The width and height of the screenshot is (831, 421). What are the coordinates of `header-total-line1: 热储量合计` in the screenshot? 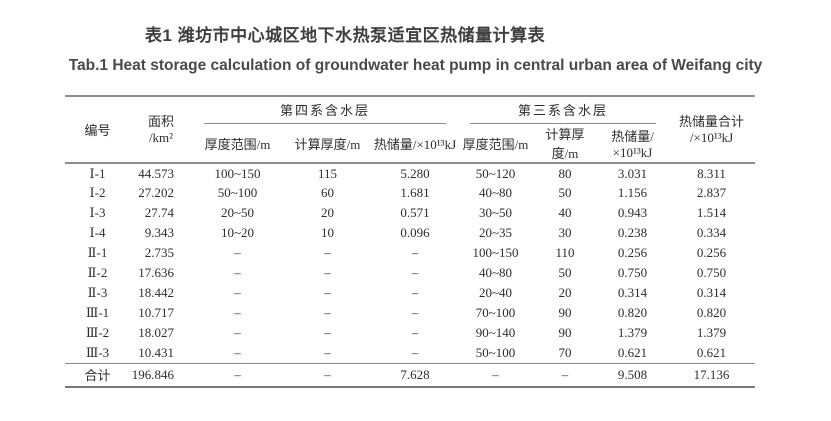 It's located at (712, 121).